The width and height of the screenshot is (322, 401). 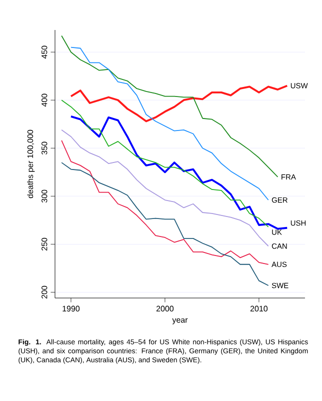 I want to click on y-axis-title: deaths per 100,000, so click(x=31, y=164).